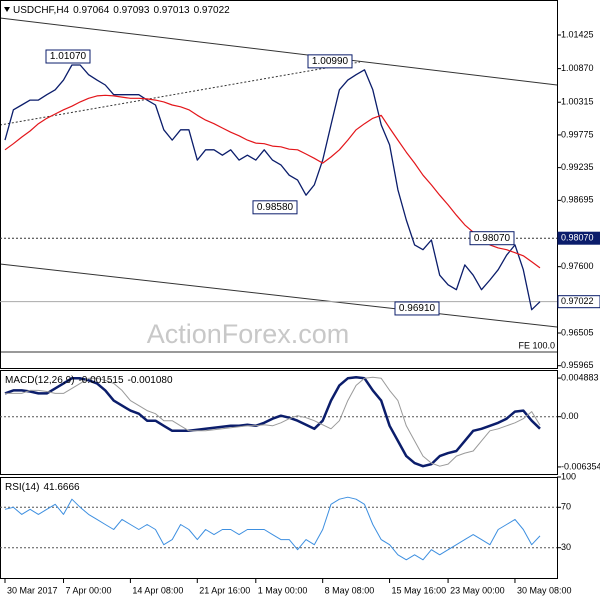 The width and height of the screenshot is (600, 600). I want to click on x-tick-label: 30 Mar 2017, so click(32, 590).